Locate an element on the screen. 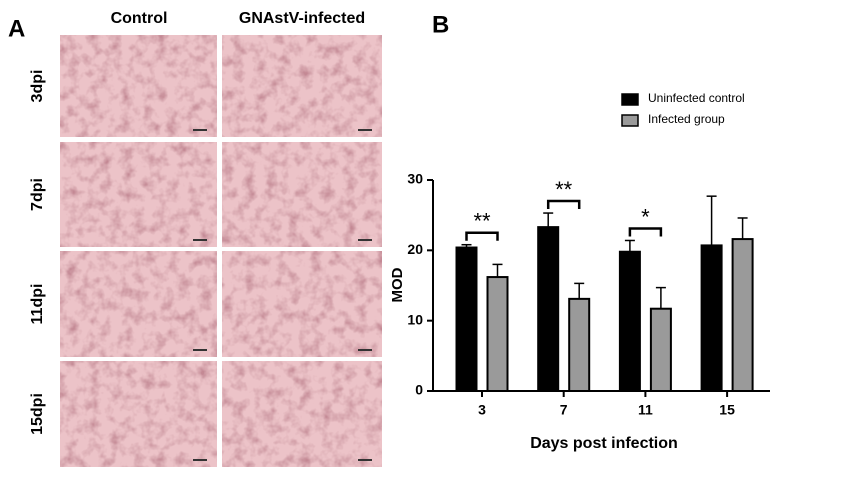 This screenshot has height=492, width=850. row-label: 3dpi is located at coordinates (37, 86).